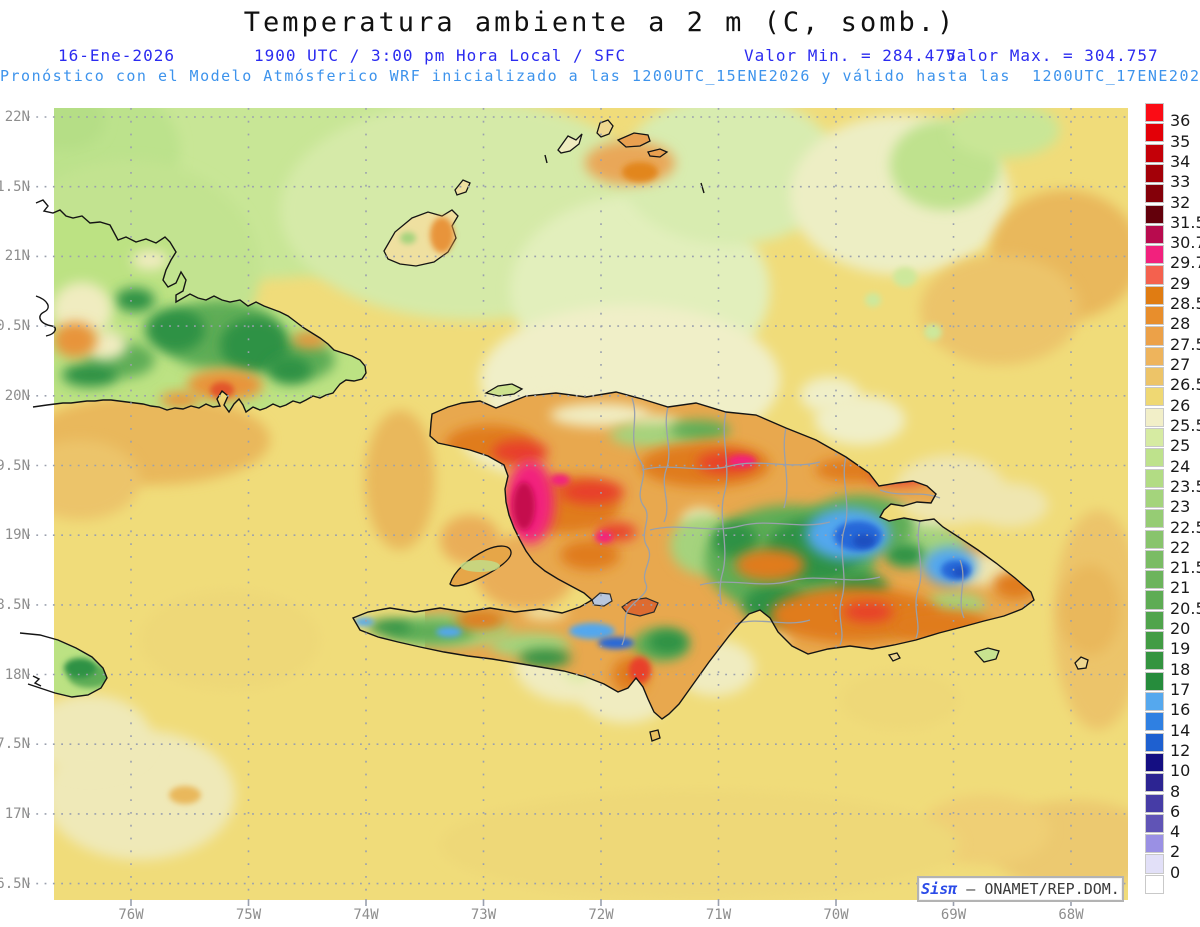 The image size is (1200, 927). What do you see at coordinates (442, 235) in the screenshot?
I see `inagua-warm-patch` at bounding box center [442, 235].